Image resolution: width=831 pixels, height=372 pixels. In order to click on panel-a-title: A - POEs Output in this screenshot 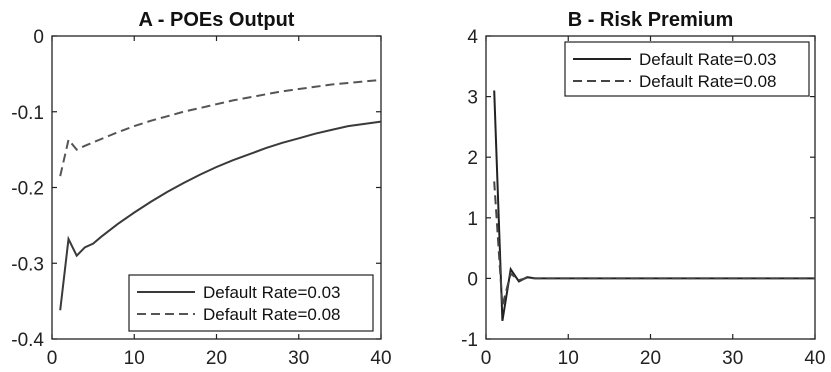, I will do `click(217, 20)`.